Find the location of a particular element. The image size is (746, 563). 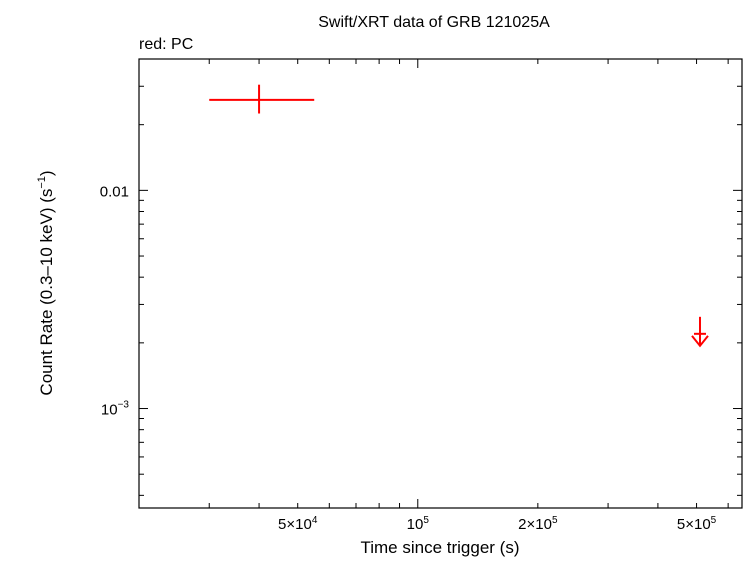

y-axis-label-exponent: −1 is located at coordinates (42, 182).